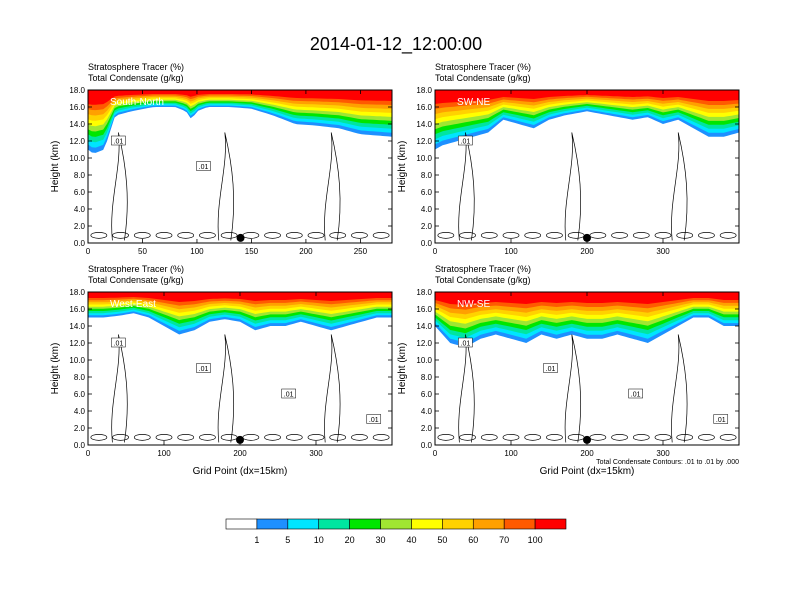 This screenshot has width=792, height=612. What do you see at coordinates (350, 540) in the screenshot?
I see `colorbar-label: 20` at bounding box center [350, 540].